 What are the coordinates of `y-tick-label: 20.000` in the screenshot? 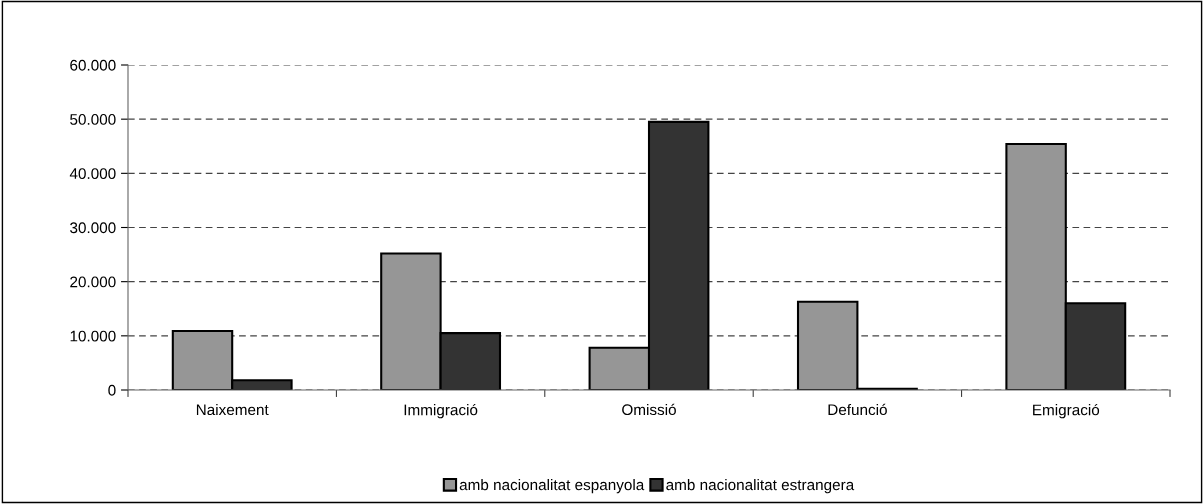 It's located at (93, 282).